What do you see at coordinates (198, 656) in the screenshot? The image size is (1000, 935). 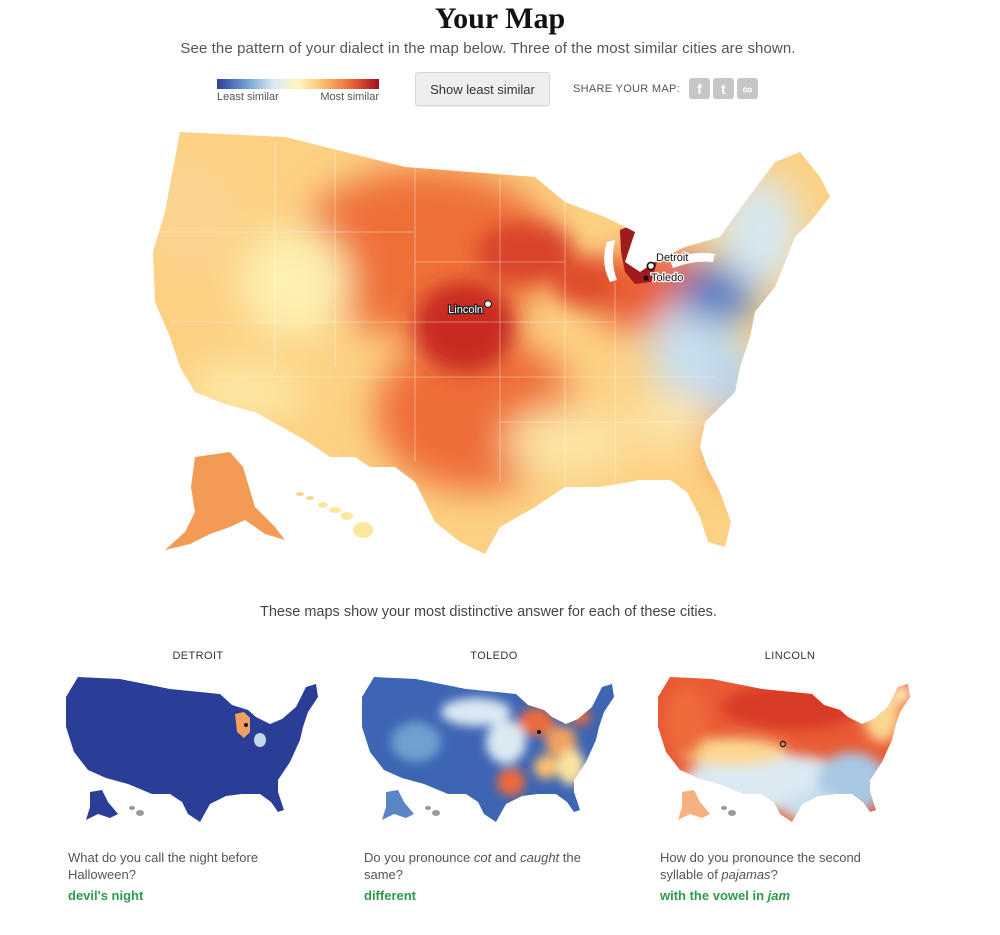 I see `city-map-title: DETROIT` at bounding box center [198, 656].